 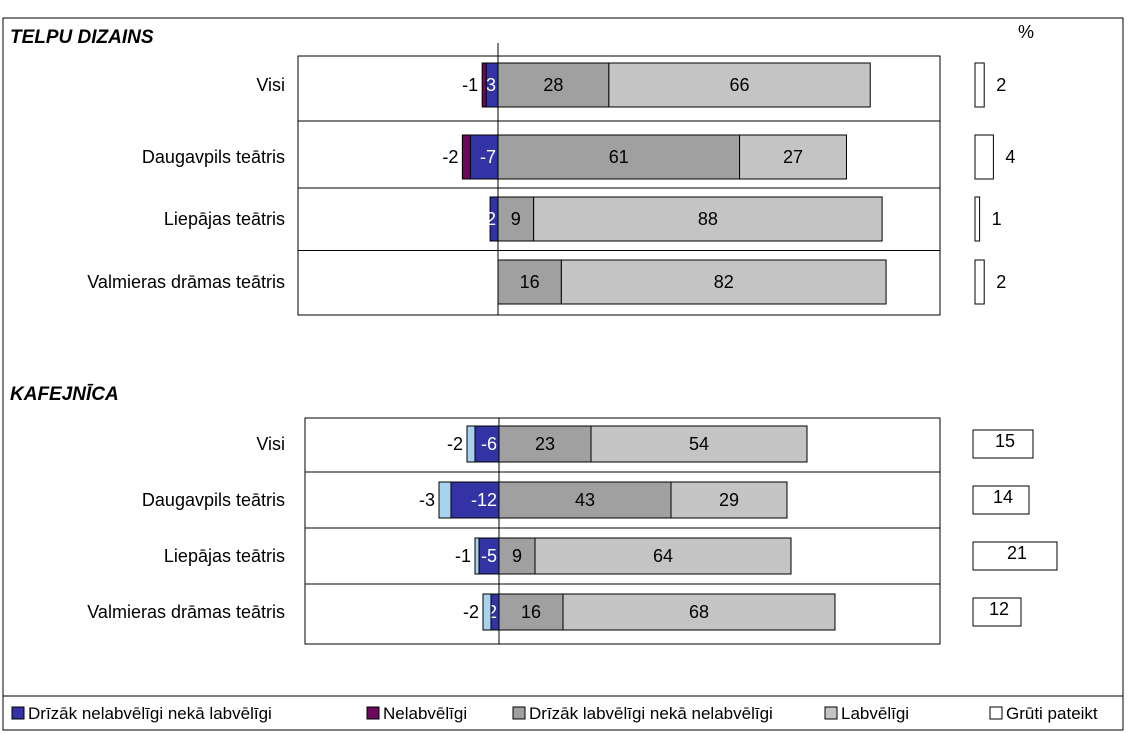 I want to click on legend-label: Drīzāk nelabvēlīgi nekā labvēlīgi, so click(x=150, y=713).